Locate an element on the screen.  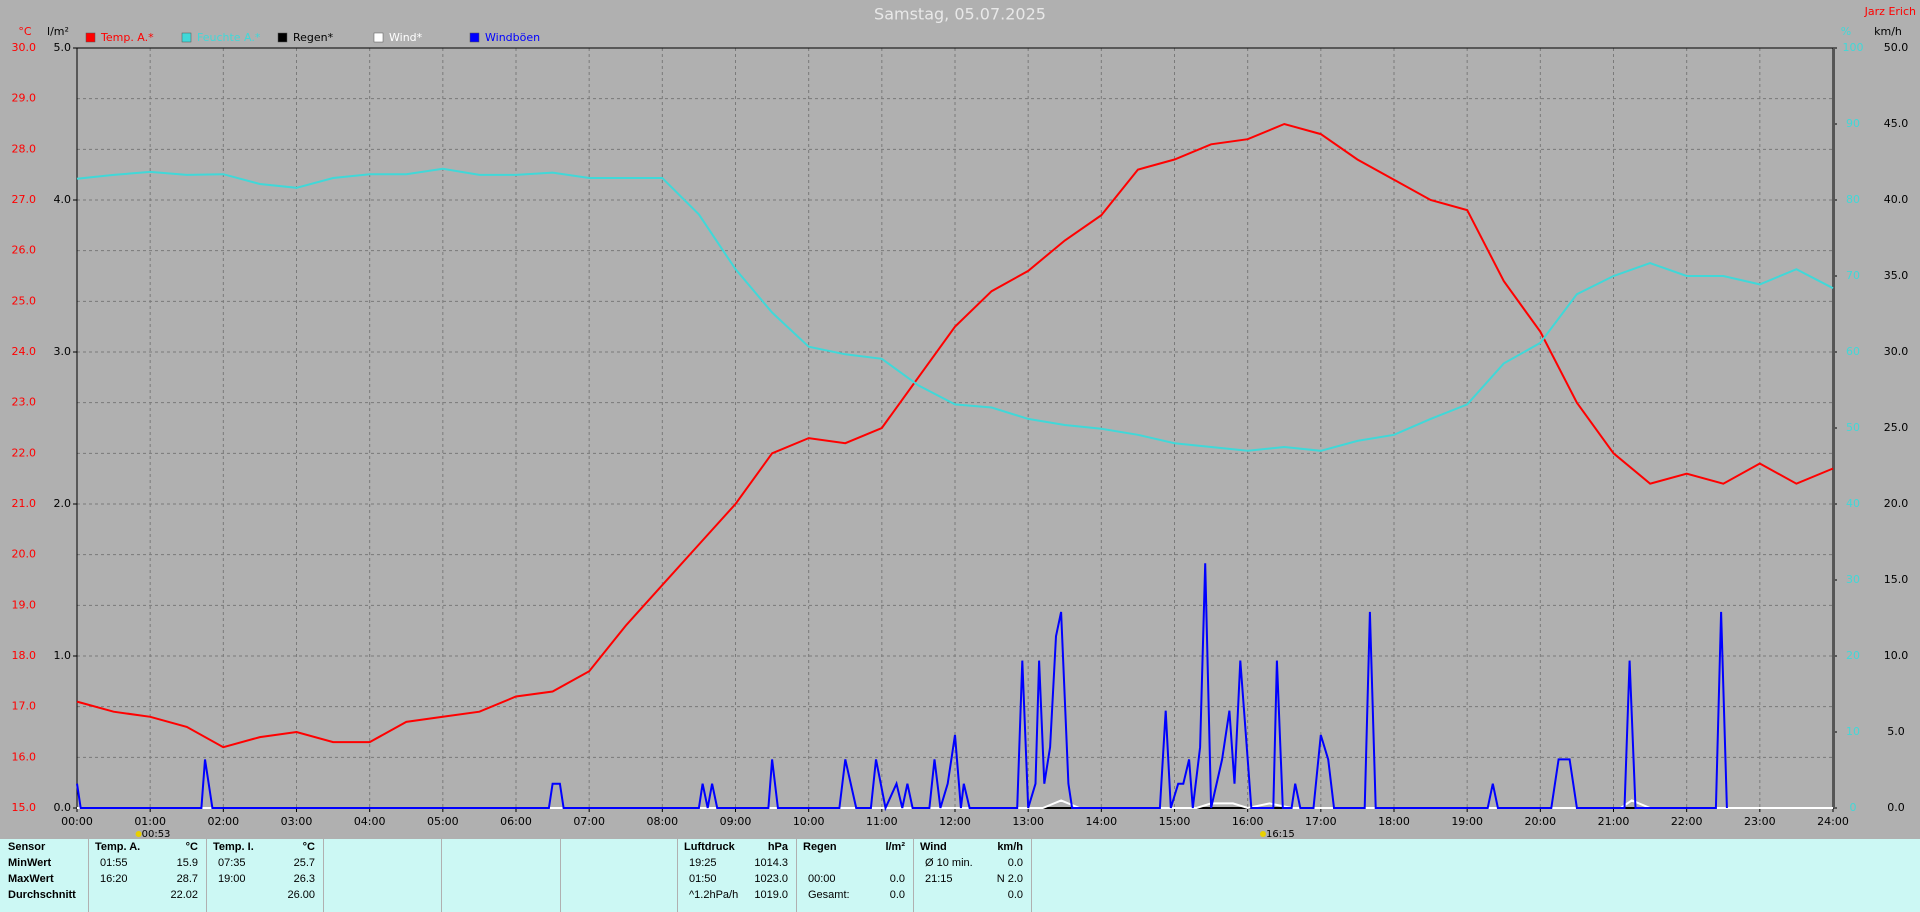
cell-value: 15.9 is located at coordinates (187, 863).